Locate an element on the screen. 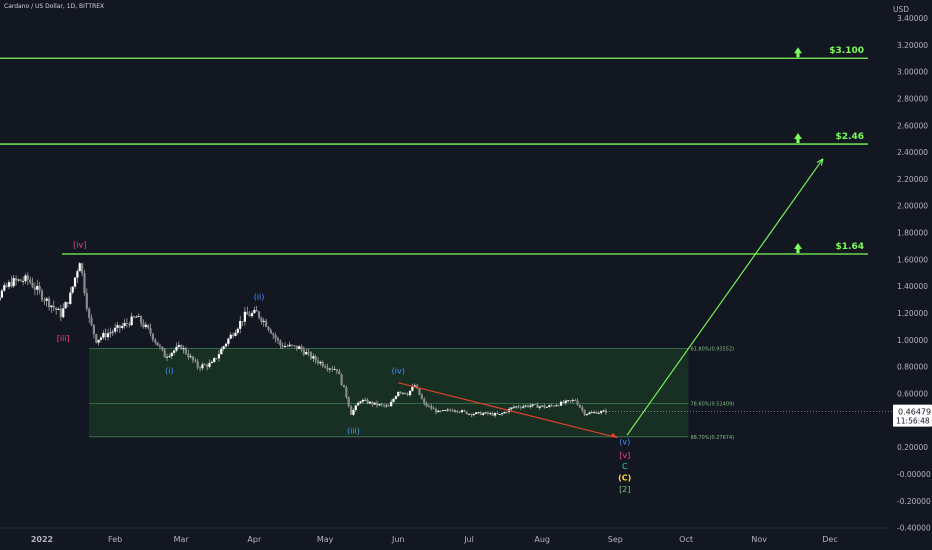 Image resolution: width=932 pixels, height=550 pixels. wave-label: (ii) is located at coordinates (259, 297).